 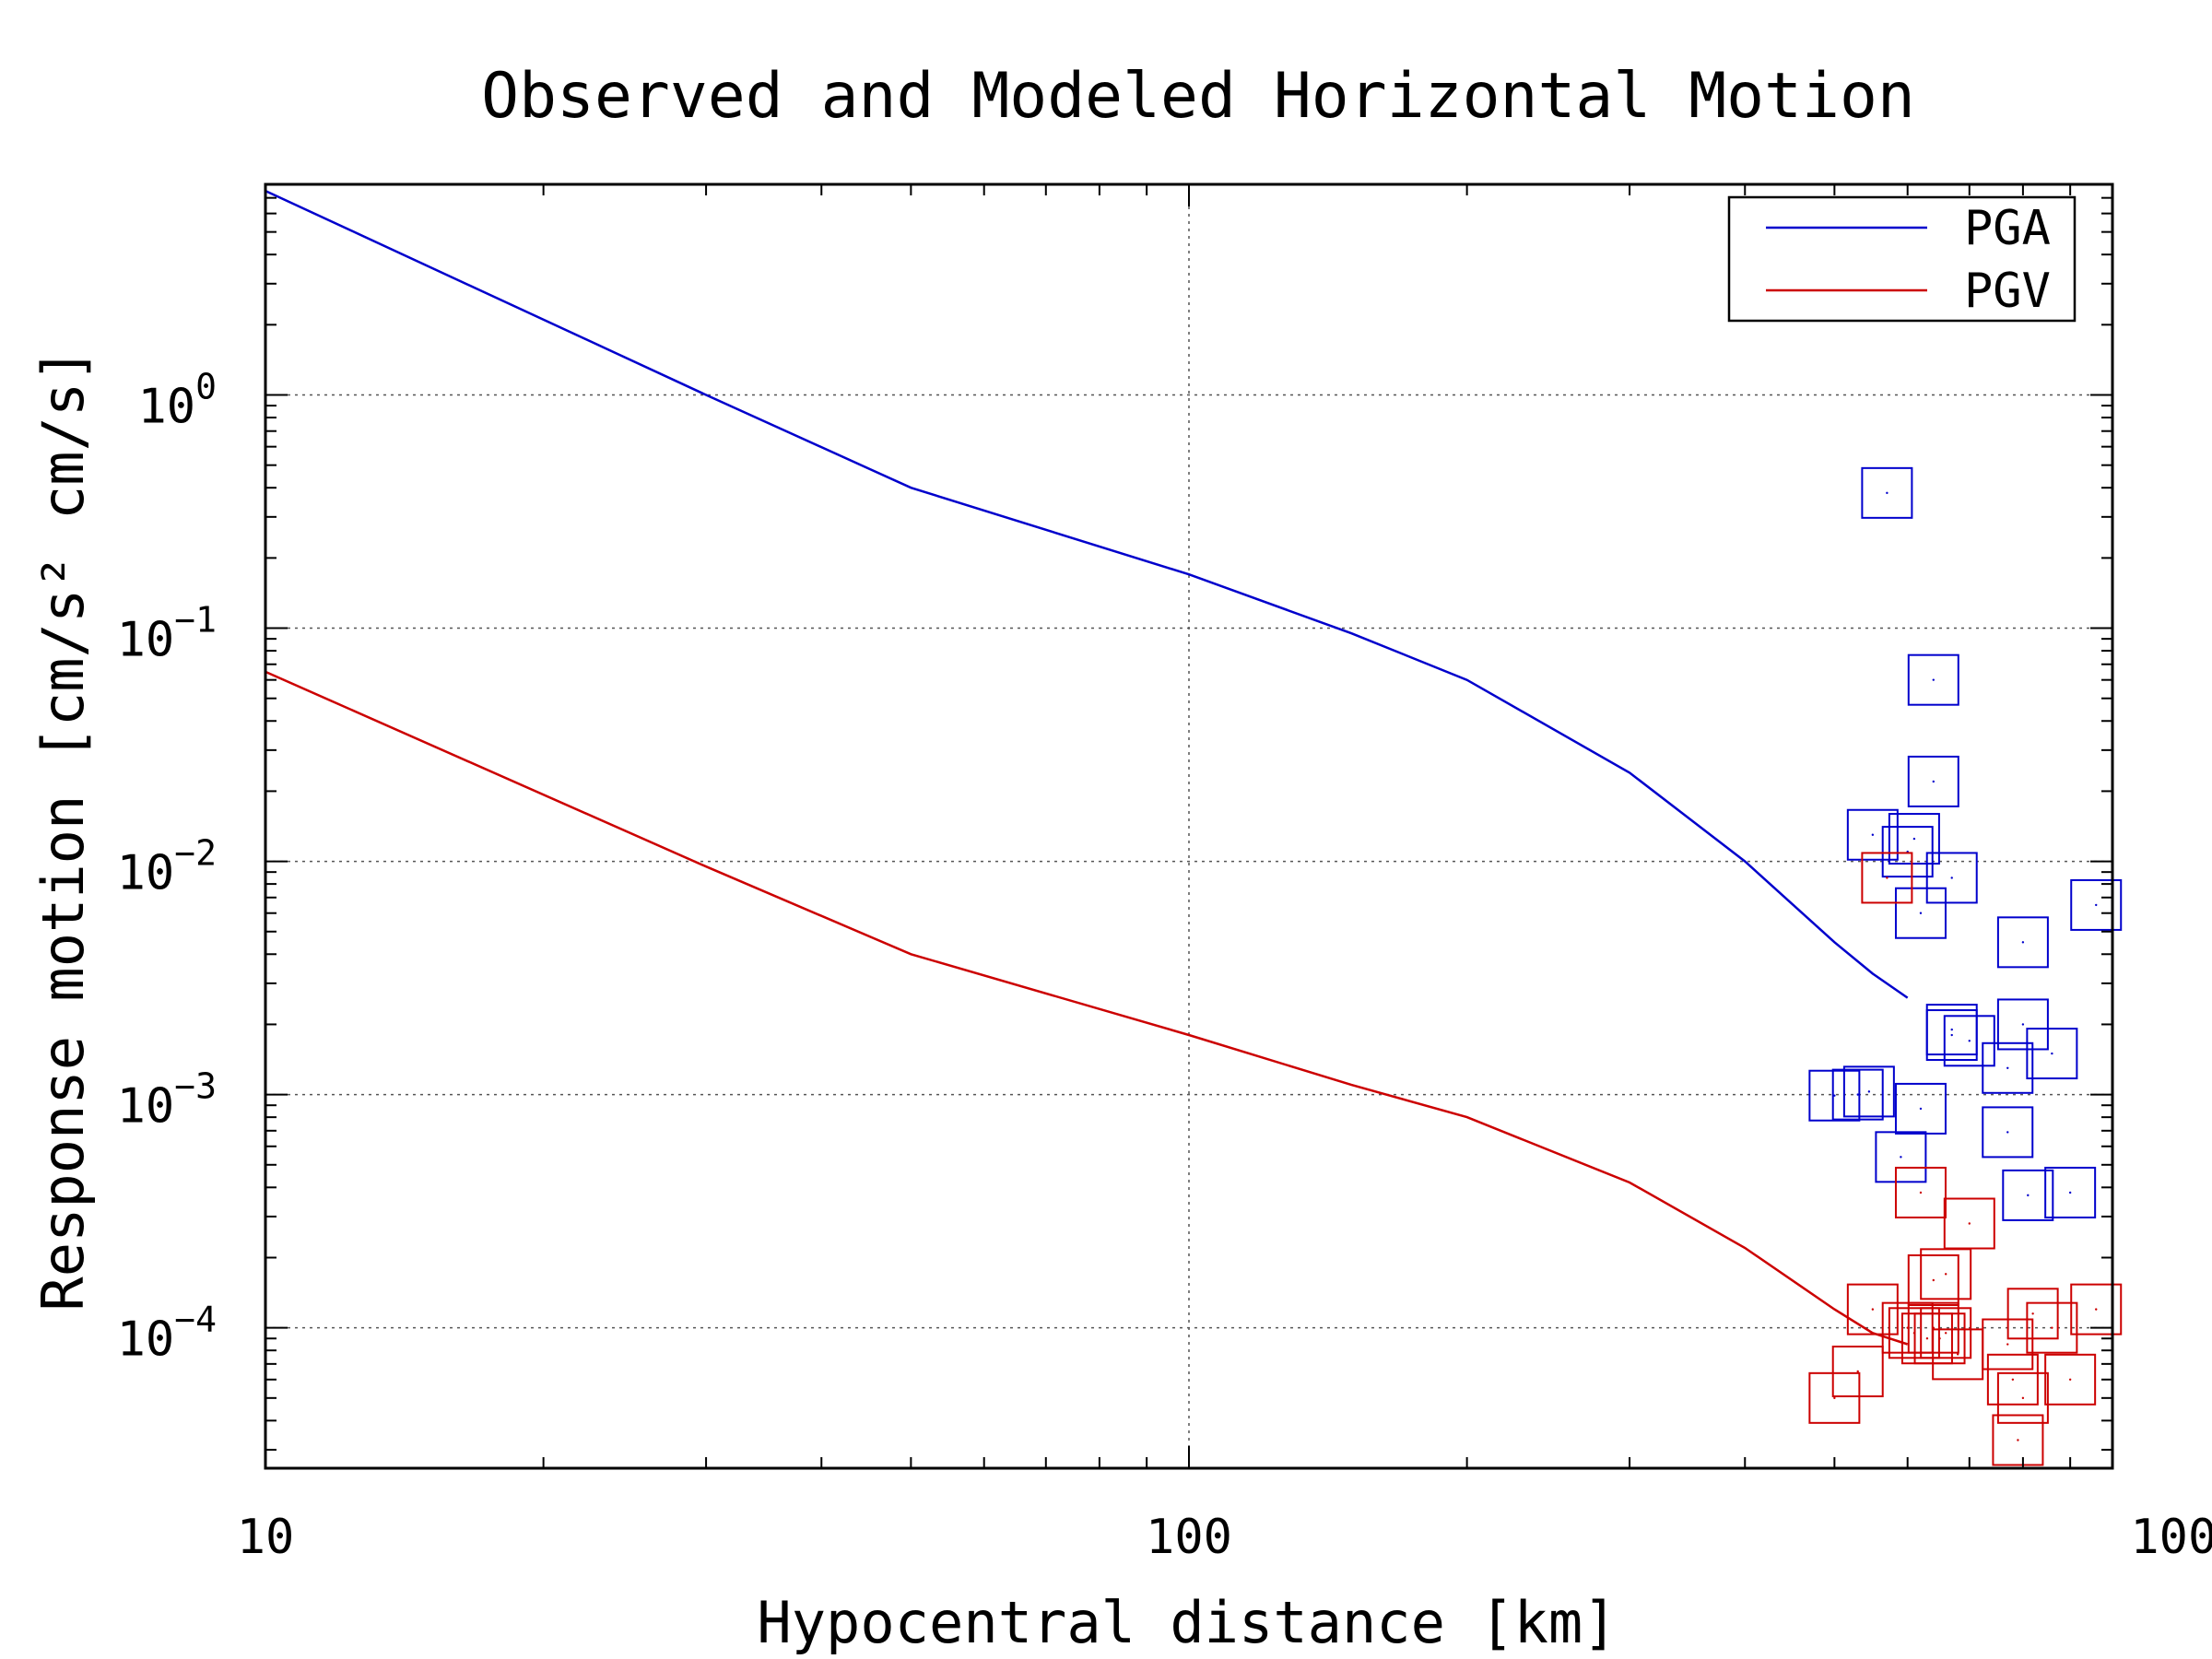 I want to click on y-tick-label: 10⁻⁴, so click(x=167, y=1334).